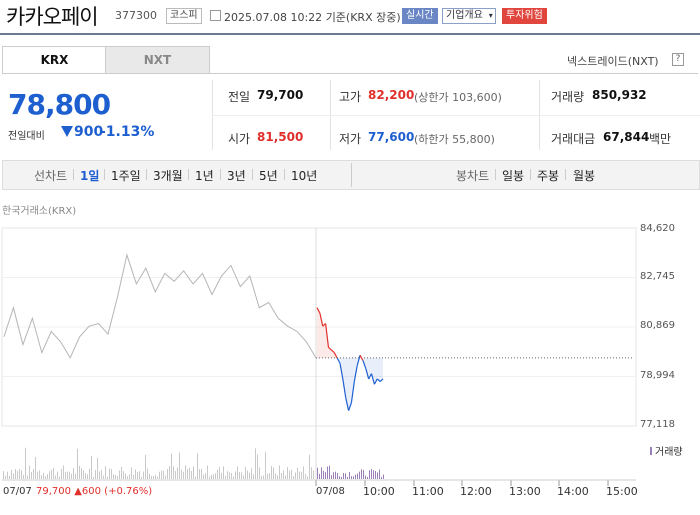  What do you see at coordinates (657, 375) in the screenshot?
I see `y-tick: 78,994` at bounding box center [657, 375].